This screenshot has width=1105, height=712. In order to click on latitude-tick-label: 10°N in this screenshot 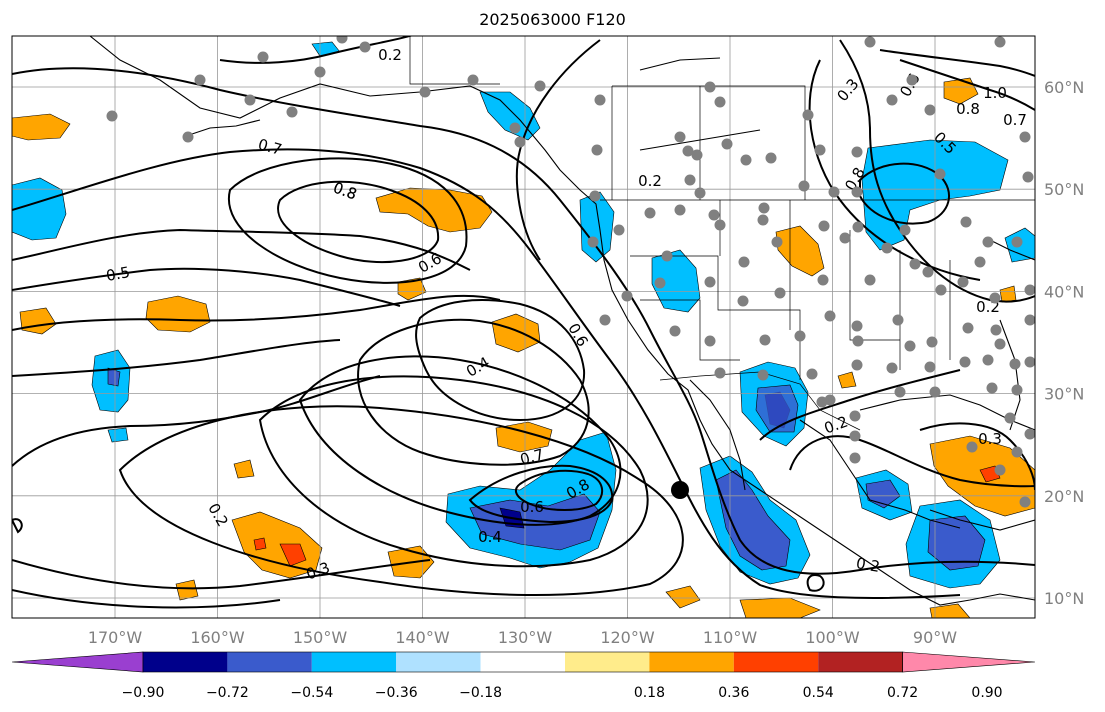, I will do `click(1064, 598)`.